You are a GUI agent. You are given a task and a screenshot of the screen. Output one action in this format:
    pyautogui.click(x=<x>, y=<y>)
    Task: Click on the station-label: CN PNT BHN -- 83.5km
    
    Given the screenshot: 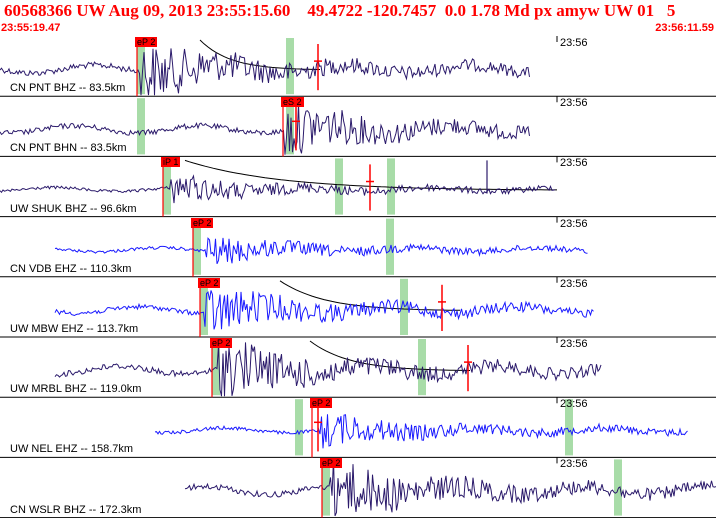 What is the action you would take?
    pyautogui.click(x=68, y=148)
    